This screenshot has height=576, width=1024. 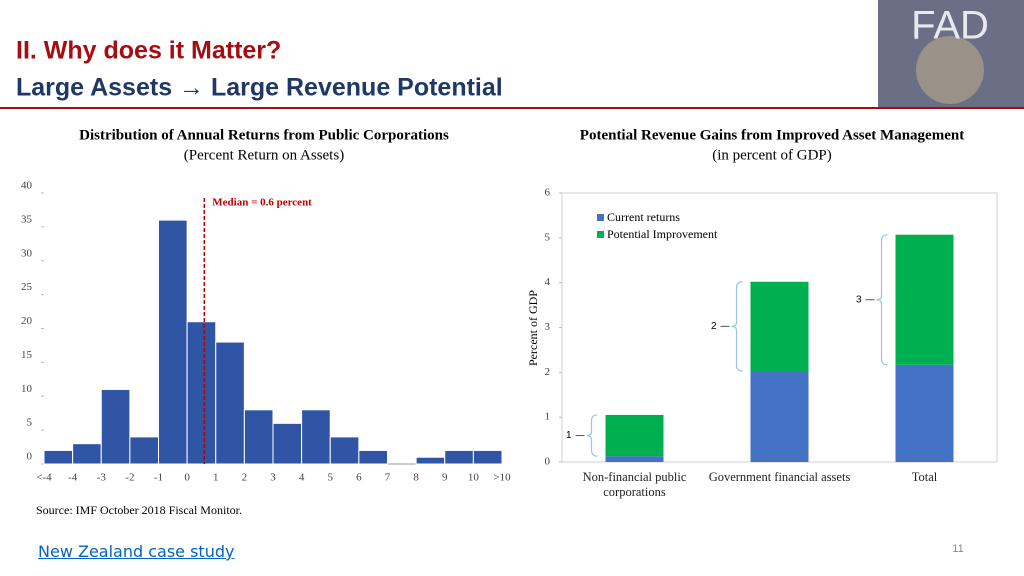 What do you see at coordinates (548, 193) in the screenshot?
I see `y-tick-label: 6` at bounding box center [548, 193].